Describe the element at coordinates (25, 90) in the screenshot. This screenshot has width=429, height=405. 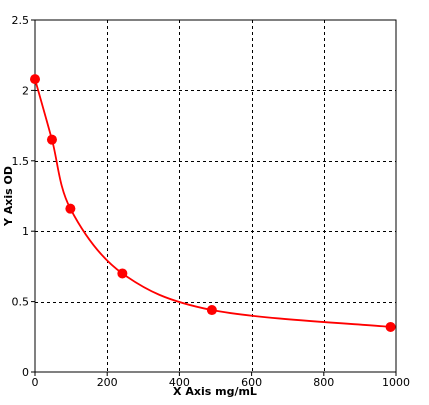
I see `y-tick-label: 2` at that location.